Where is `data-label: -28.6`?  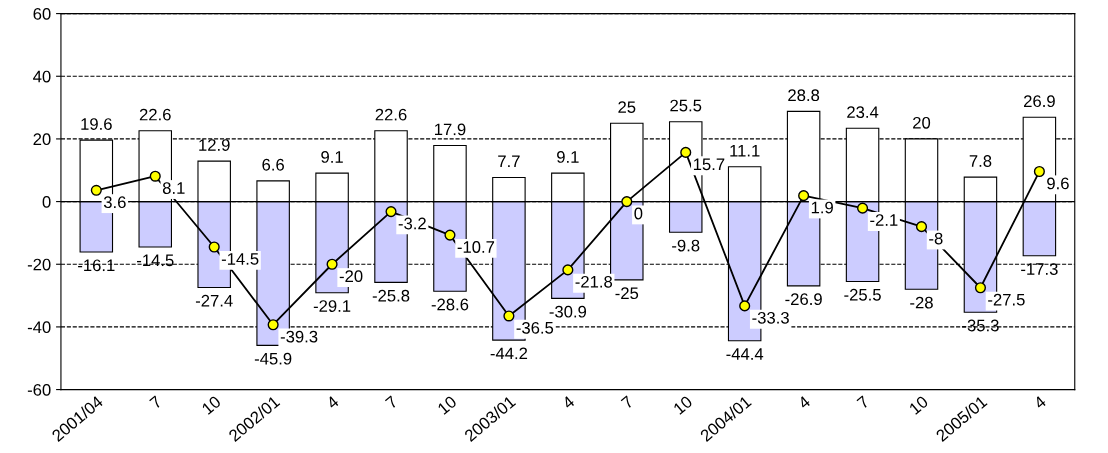 data-label: -28.6 is located at coordinates (450, 304).